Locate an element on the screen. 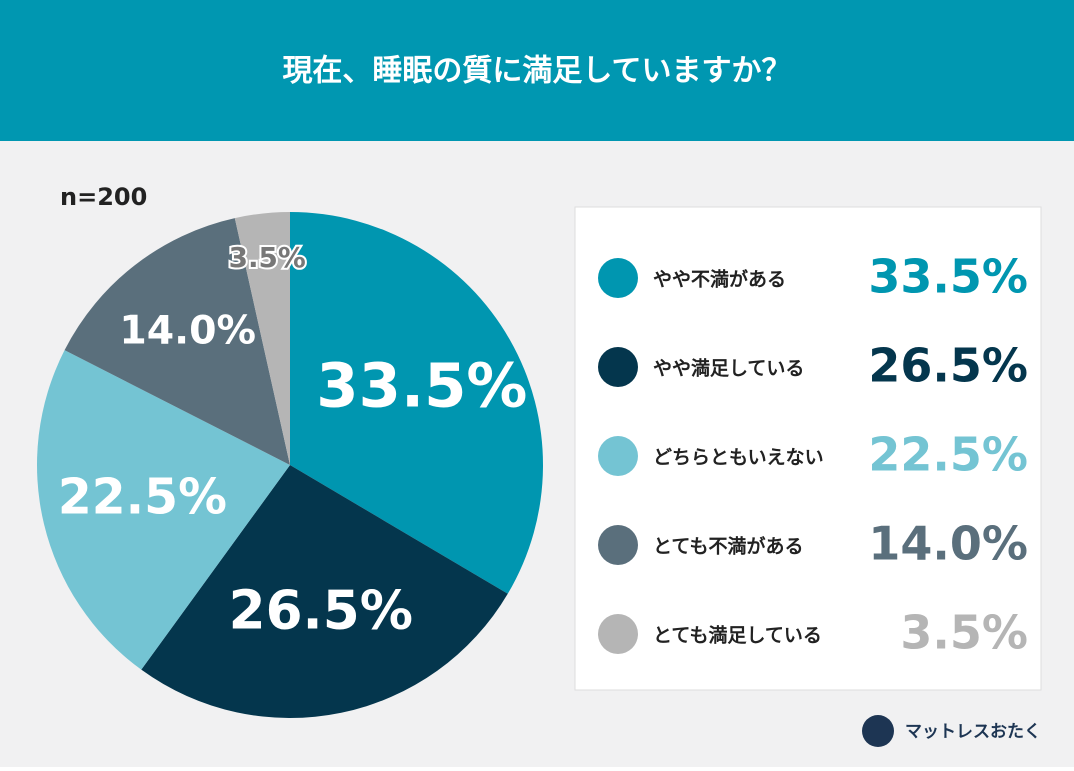 The width and height of the screenshot is (1074, 771). slice-label: 14.0% is located at coordinates (187, 331).